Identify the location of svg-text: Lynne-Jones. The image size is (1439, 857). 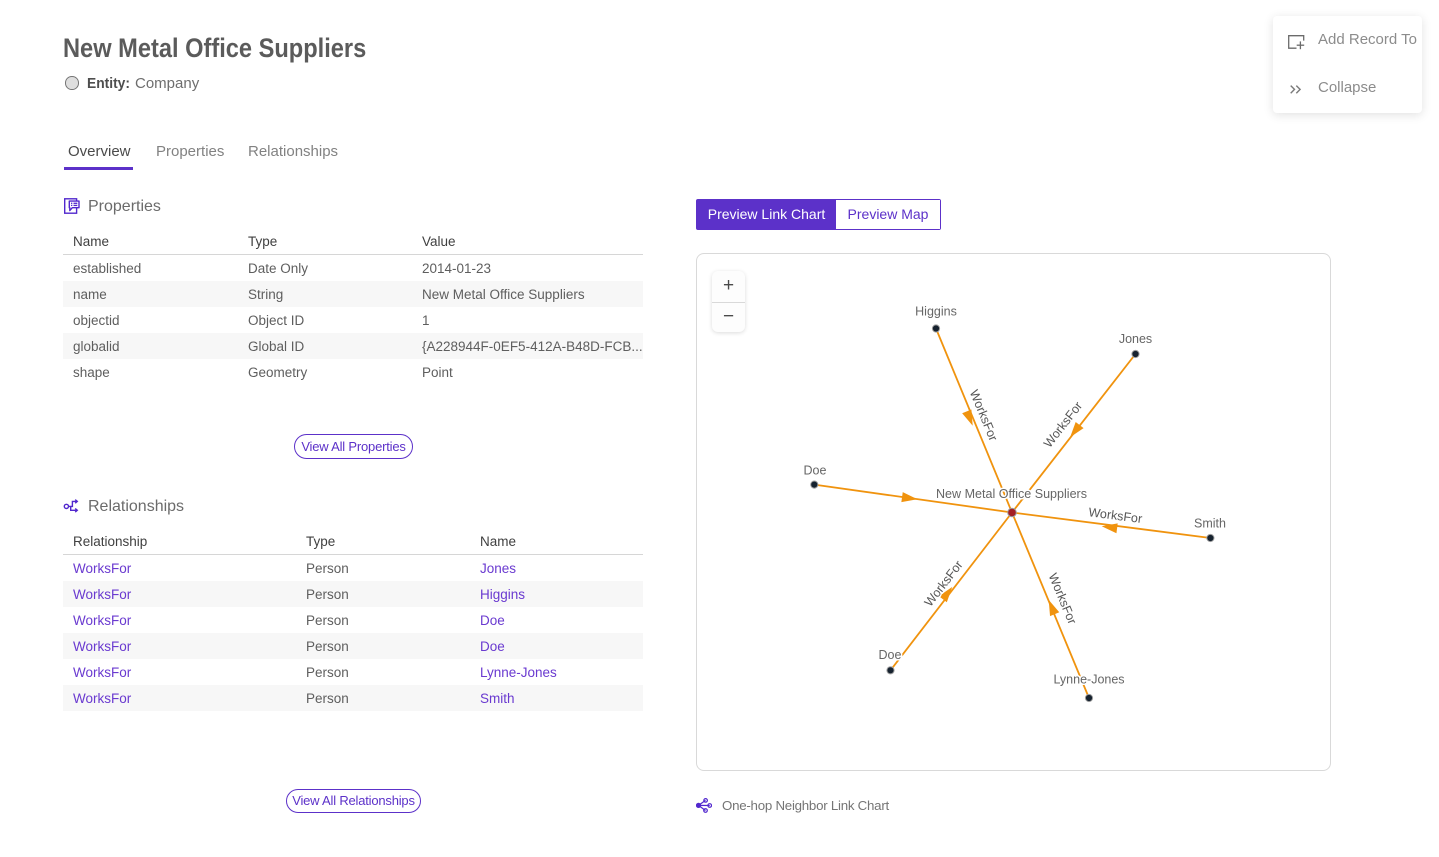
(1088, 679).